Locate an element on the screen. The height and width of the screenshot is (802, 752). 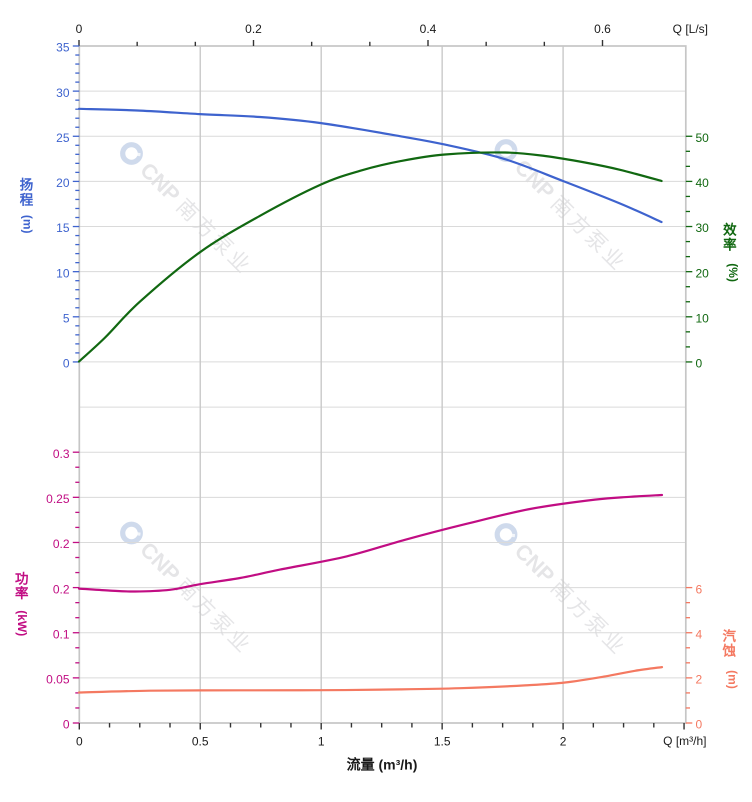
svg-text: 0.4 is located at coordinates (428, 29).